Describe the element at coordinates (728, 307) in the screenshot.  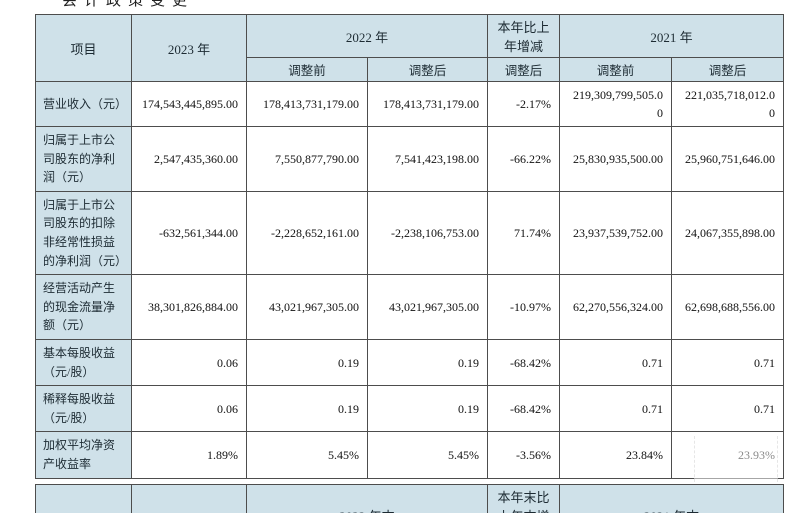
I see `value-cell: 62,698,688,556.00` at that location.